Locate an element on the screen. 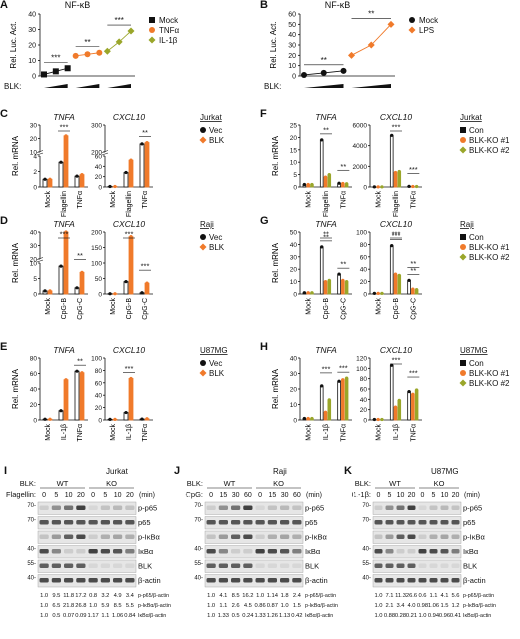 The image size is (520, 639). quant-value: 0.5 is located at coordinates (56, 616).